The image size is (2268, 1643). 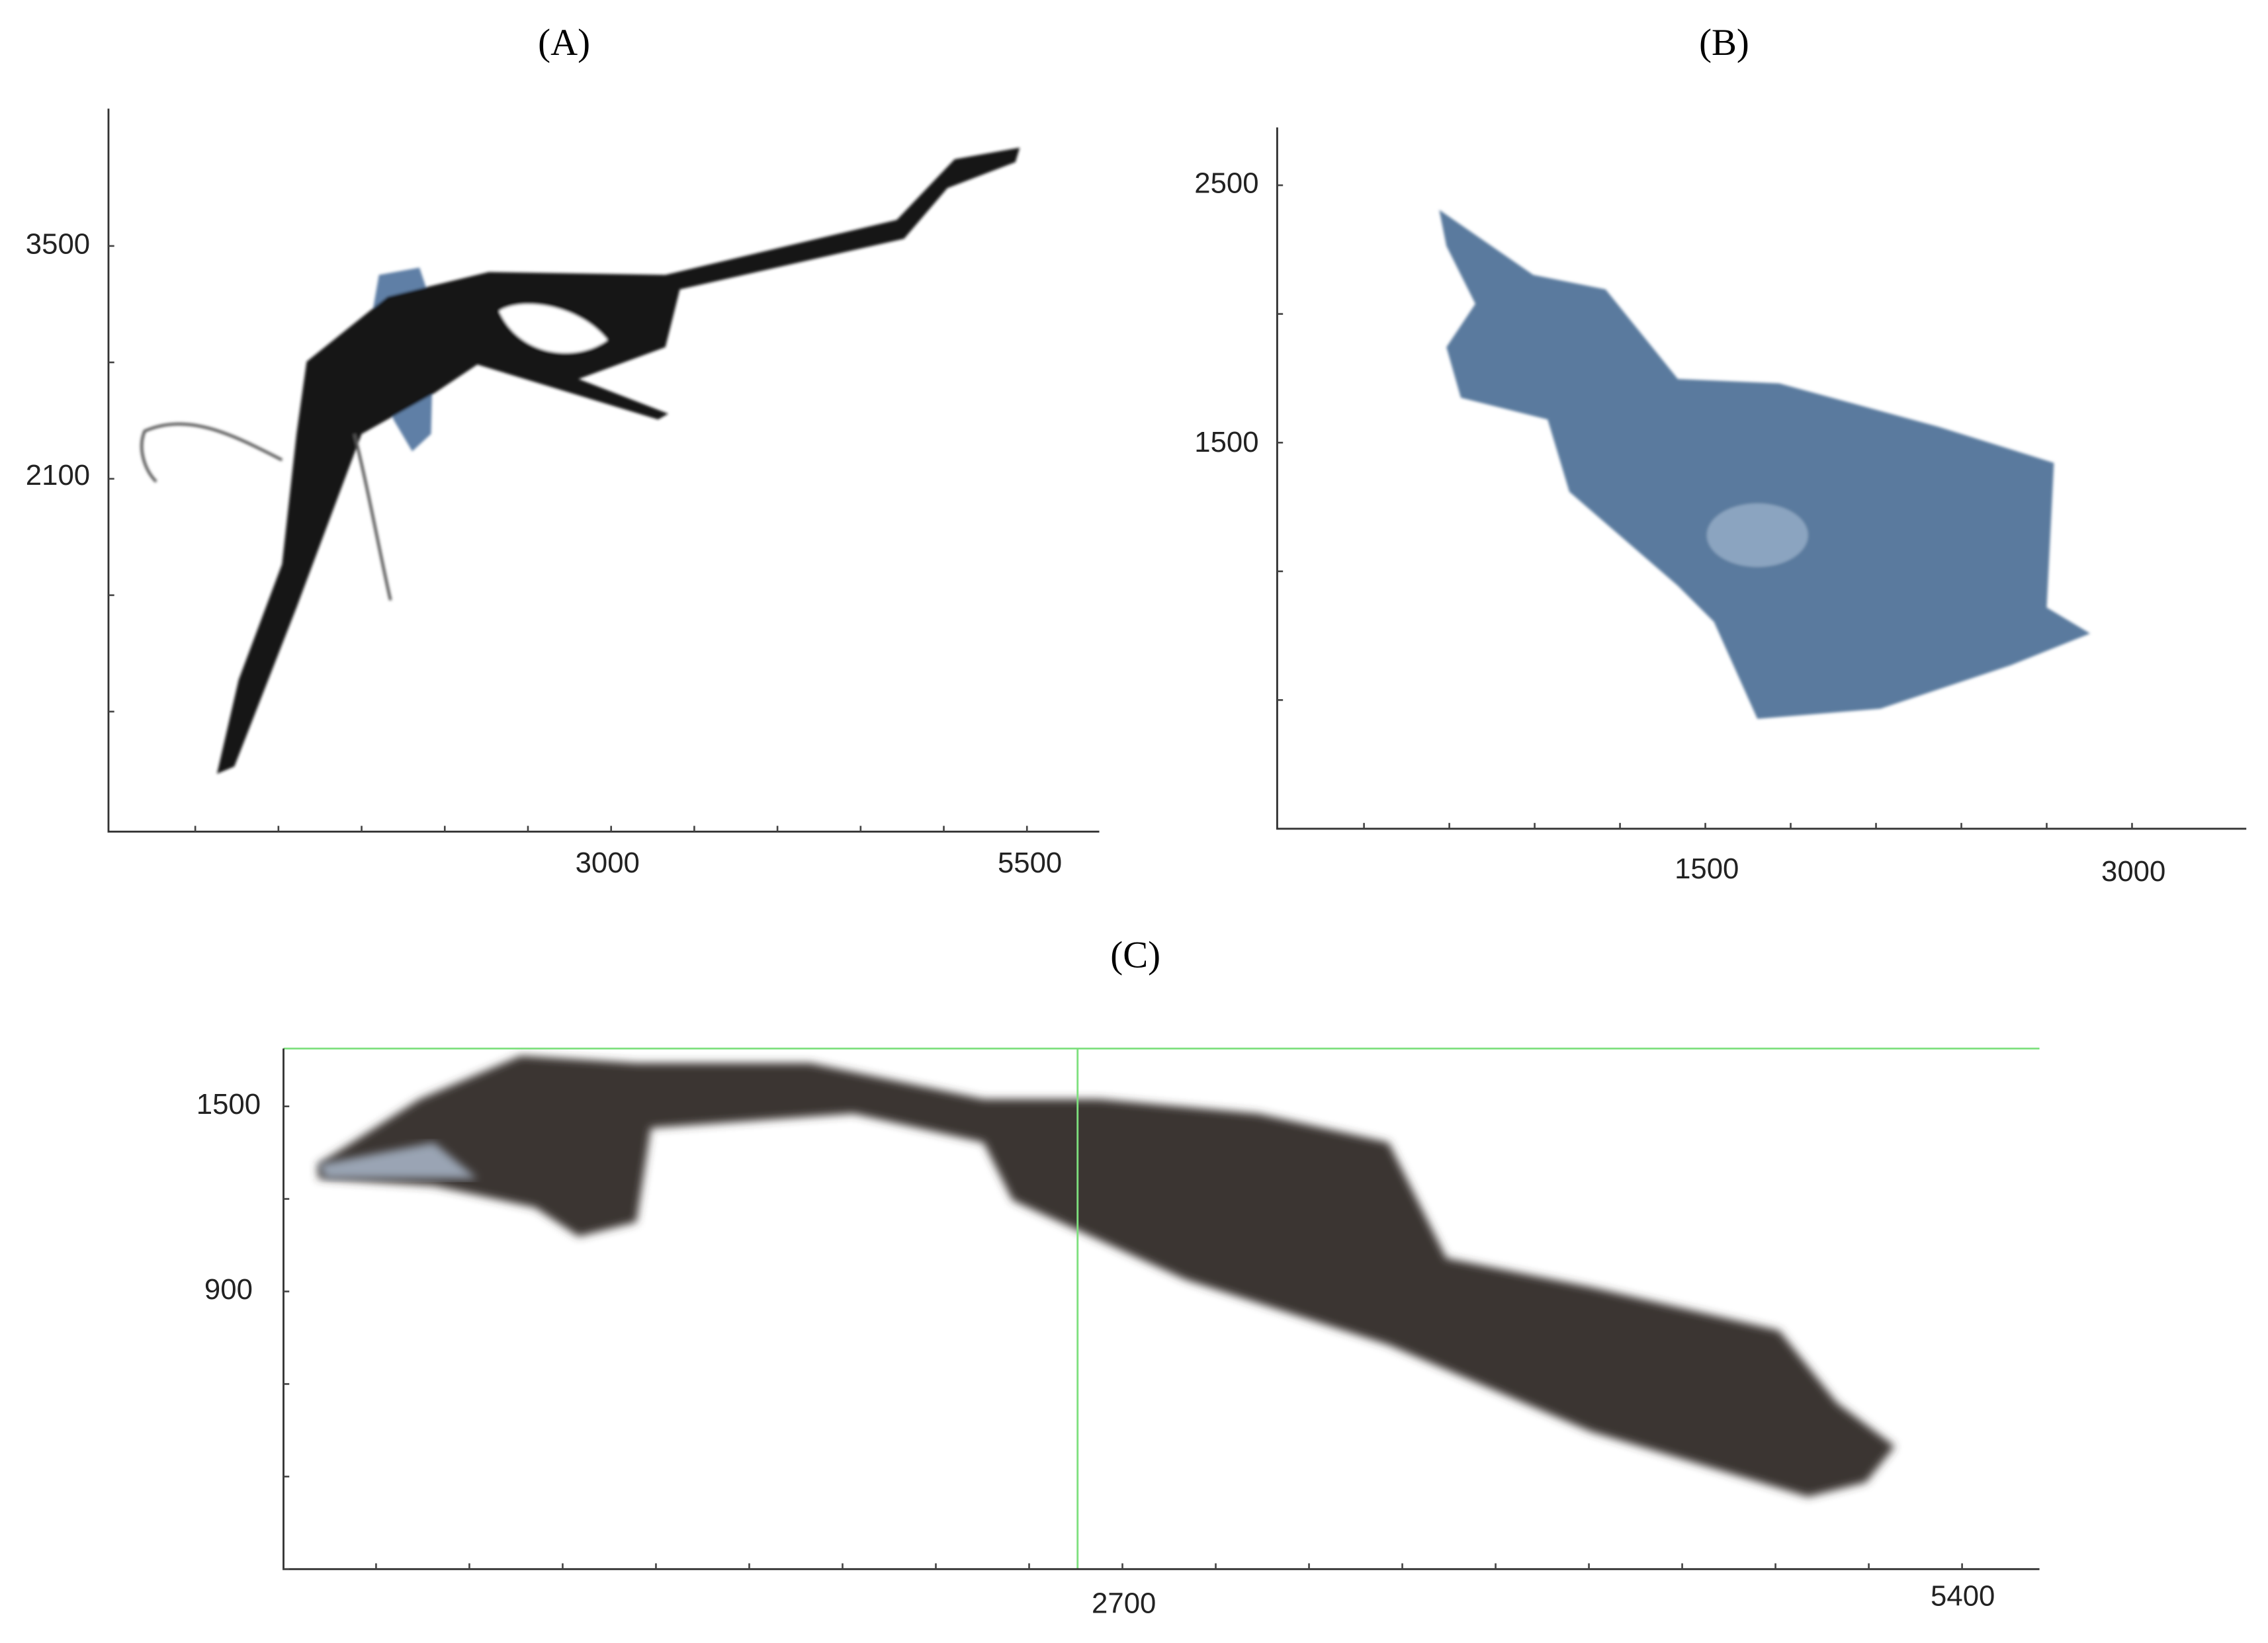 What do you see at coordinates (1226, 183) in the screenshot?
I see `y-tick-label: 2500` at bounding box center [1226, 183].